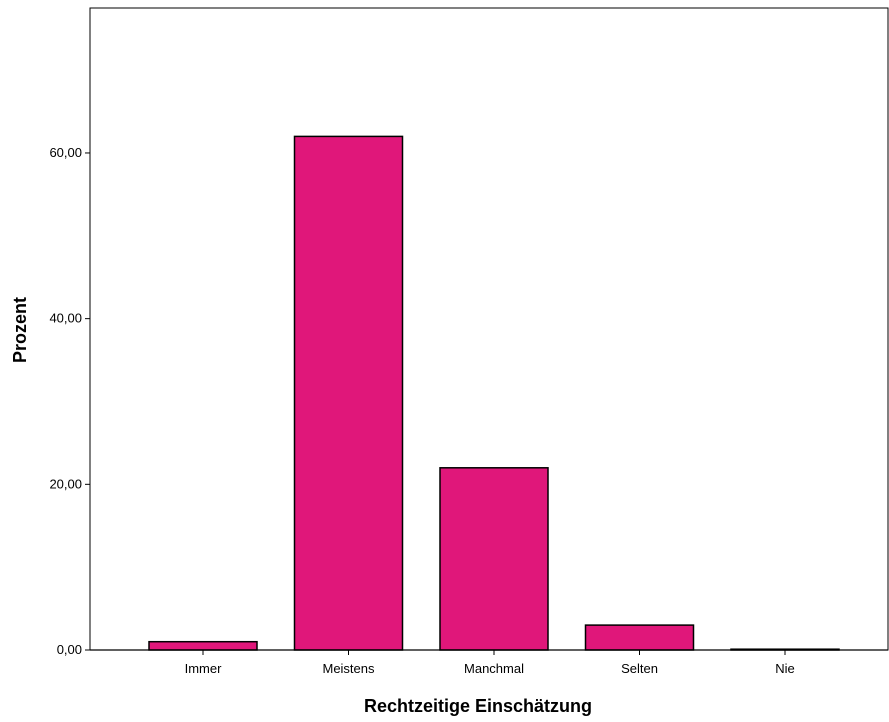  Describe the element at coordinates (65, 318) in the screenshot. I see `y-tick-label: 40,00` at that location.